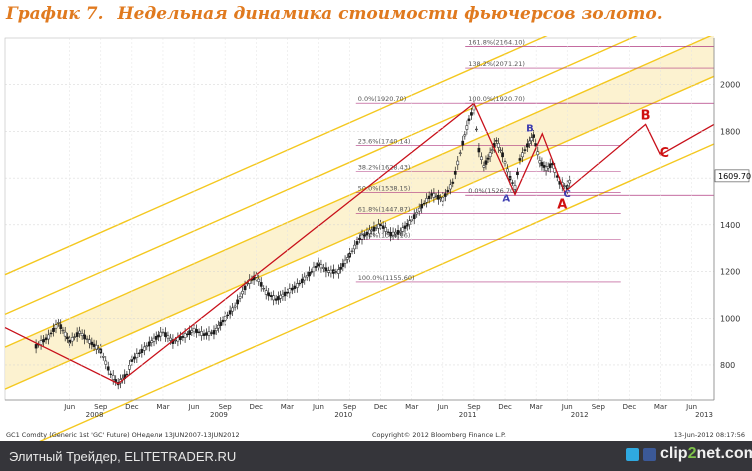  I want to click on x-year-label: 2008, so click(95, 415).